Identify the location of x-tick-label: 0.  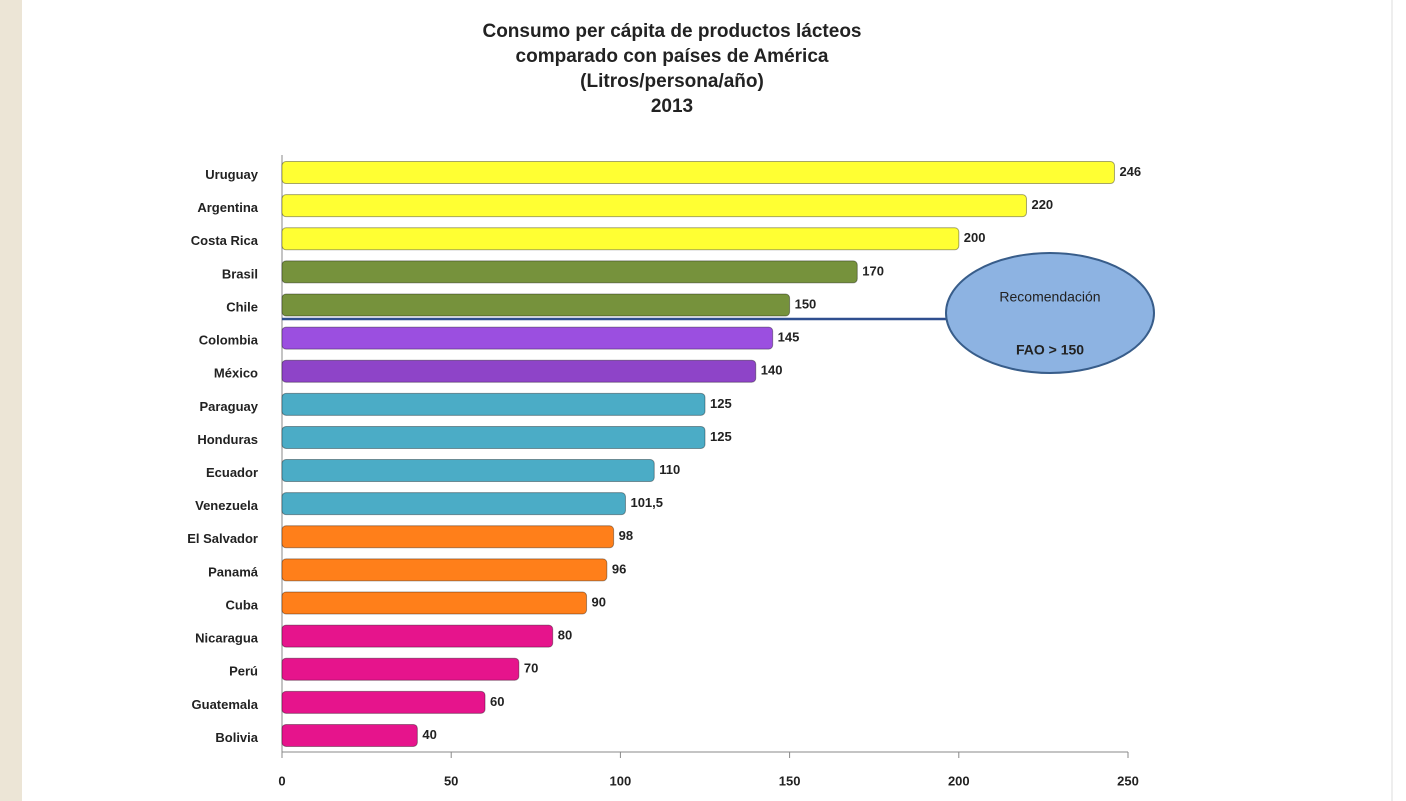
(281, 780).